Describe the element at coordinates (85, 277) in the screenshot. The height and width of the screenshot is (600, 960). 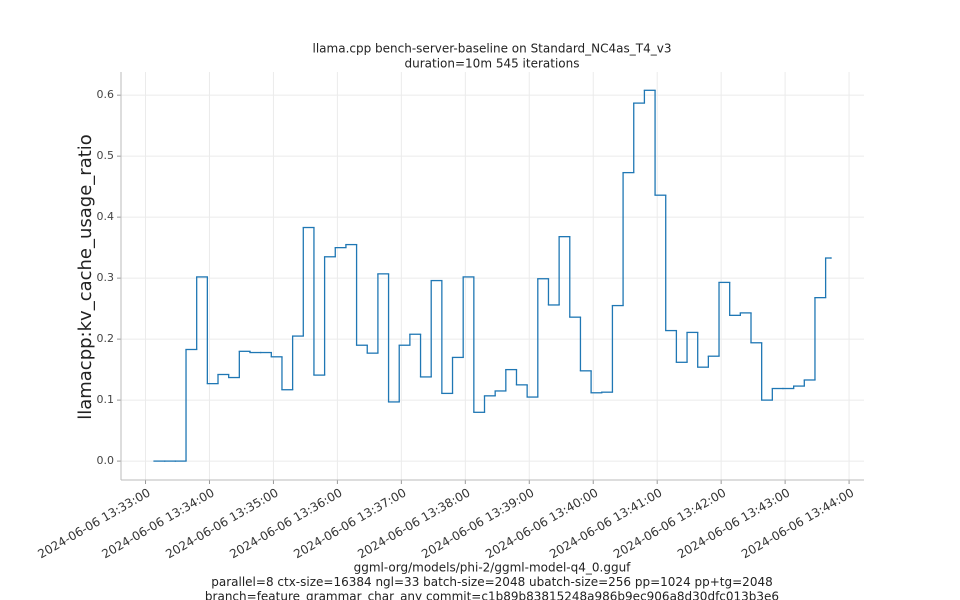
I see `y-axis-label: llamacpp:kv_cache_usage_ratio` at that location.